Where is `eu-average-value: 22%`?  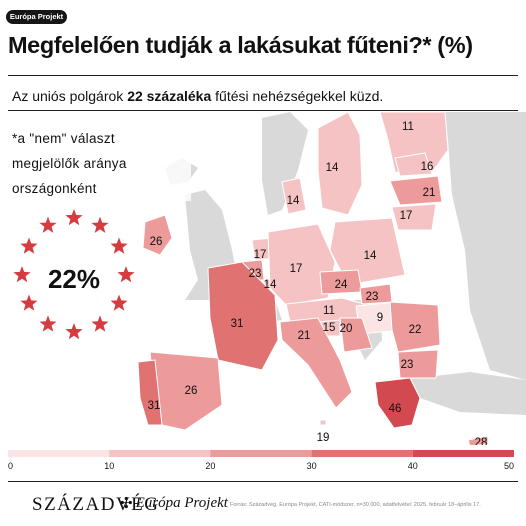 eu-average-value: 22% is located at coordinates (74, 279).